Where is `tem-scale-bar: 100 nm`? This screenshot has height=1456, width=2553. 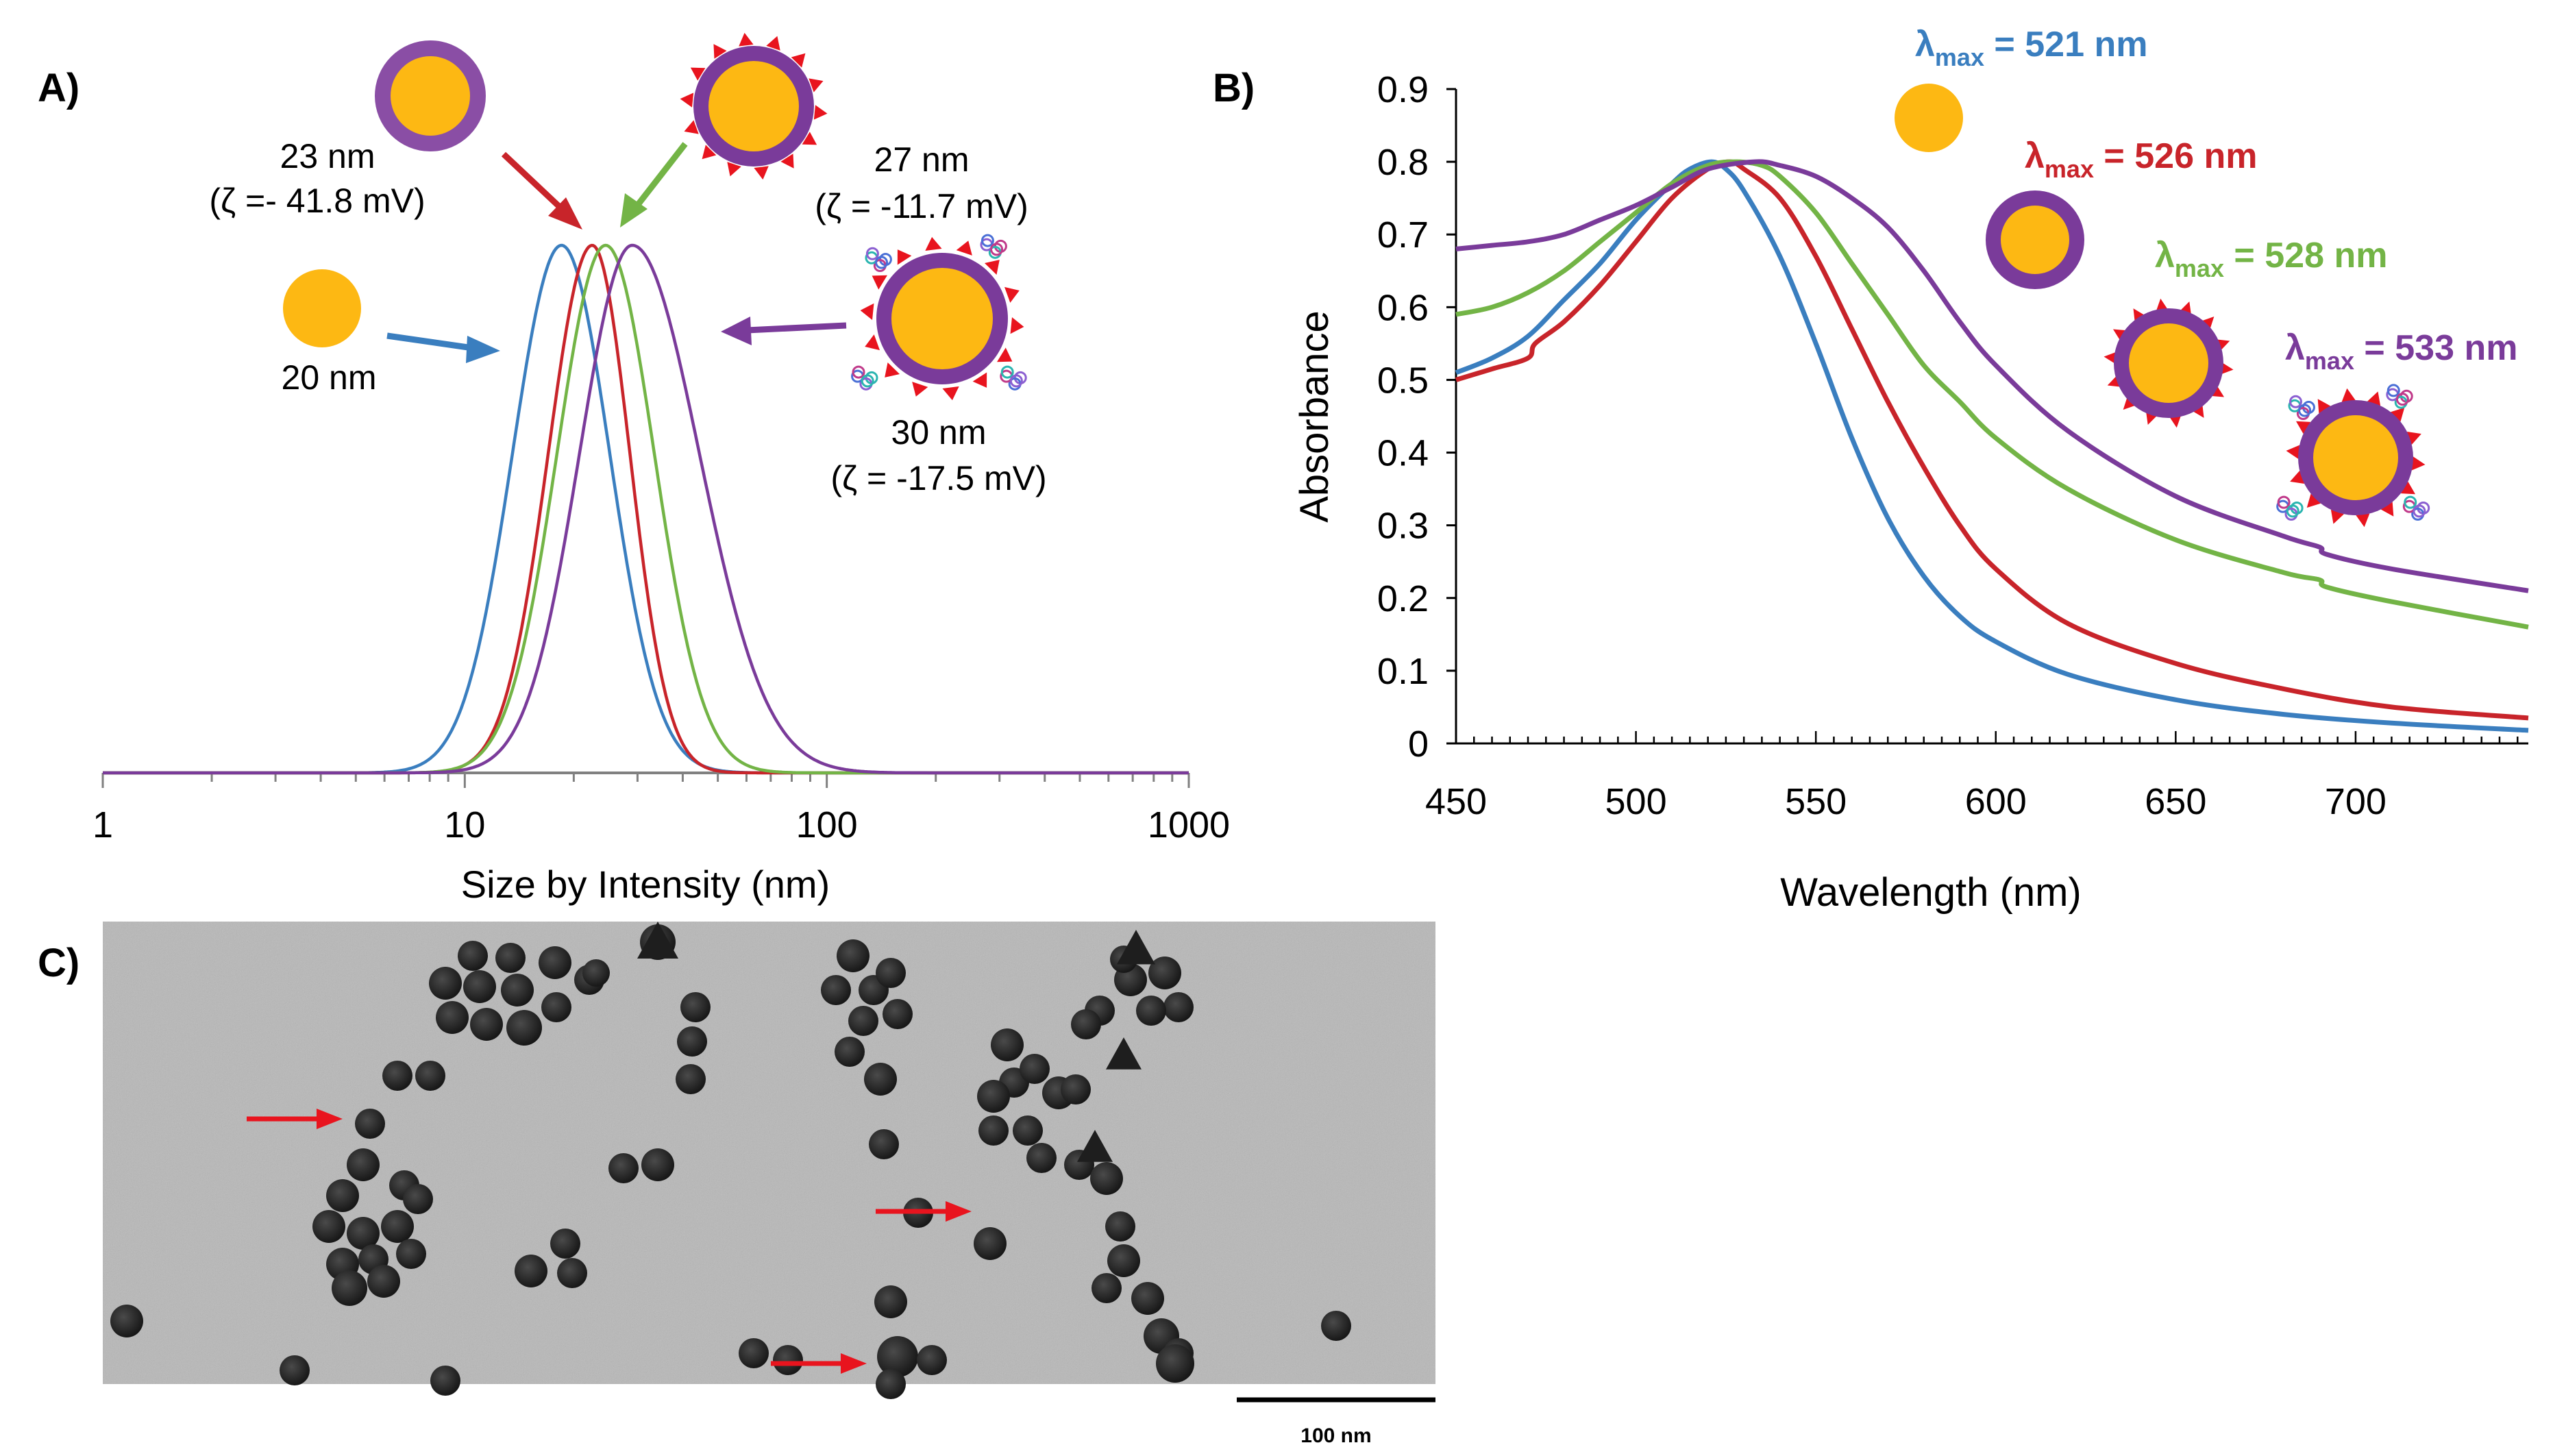 tem-scale-bar: 100 nm is located at coordinates (1336, 1422).